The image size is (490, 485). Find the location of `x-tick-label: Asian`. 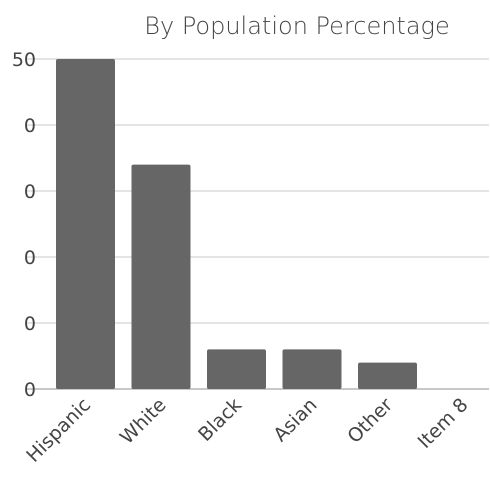

x-tick-label: Asian is located at coordinates (295, 420).